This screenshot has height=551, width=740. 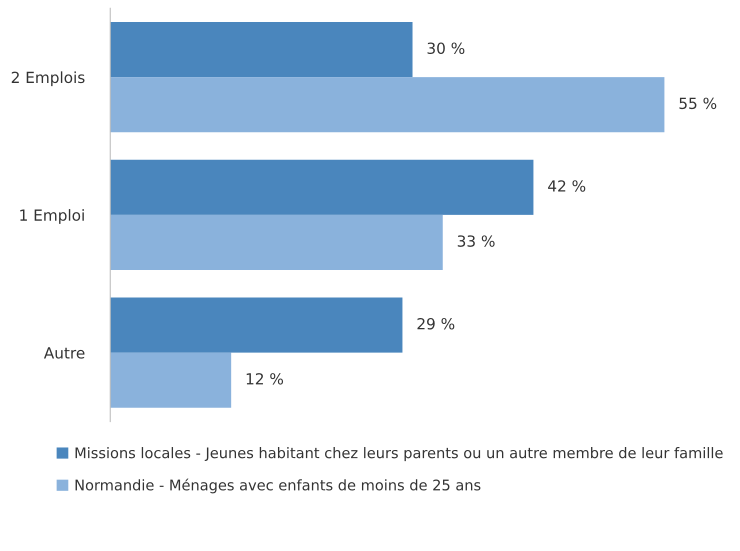 What do you see at coordinates (48, 78) in the screenshot?
I see `y-tick-label: 2 Emplois` at bounding box center [48, 78].